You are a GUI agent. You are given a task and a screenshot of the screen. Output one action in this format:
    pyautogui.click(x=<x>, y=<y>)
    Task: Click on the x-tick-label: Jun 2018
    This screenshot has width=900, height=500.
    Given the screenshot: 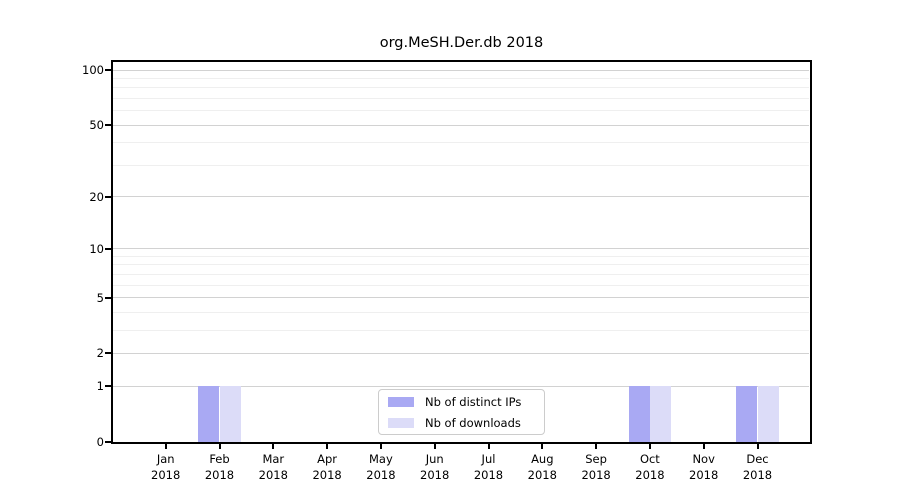 What is the action you would take?
    pyautogui.click(x=435, y=467)
    